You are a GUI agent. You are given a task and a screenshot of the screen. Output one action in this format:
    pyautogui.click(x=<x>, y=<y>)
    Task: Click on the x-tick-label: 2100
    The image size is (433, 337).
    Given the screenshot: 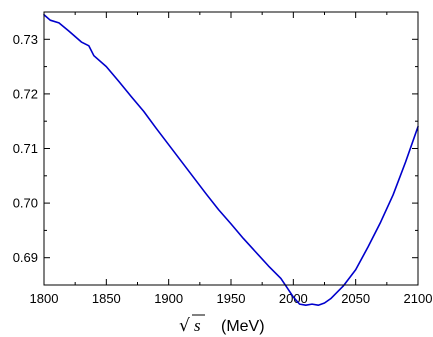 What is the action you would take?
    pyautogui.click(x=418, y=298)
    